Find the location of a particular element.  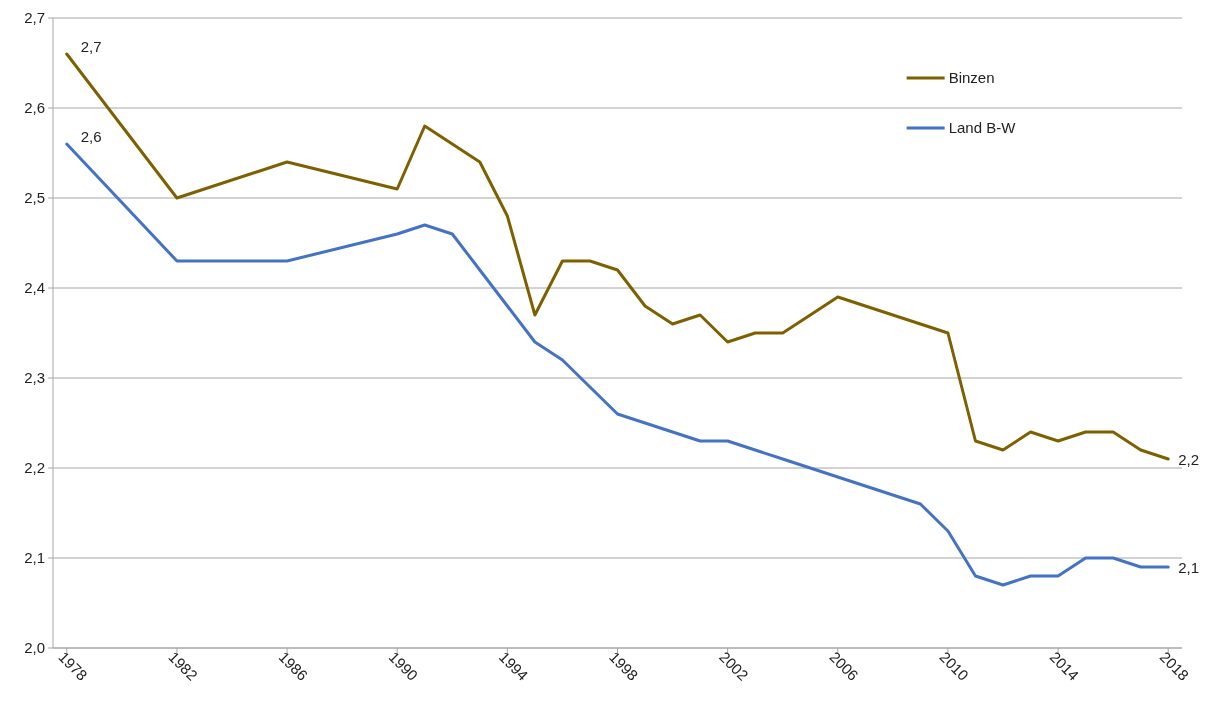

data-label: 2,7 is located at coordinates (91, 46).